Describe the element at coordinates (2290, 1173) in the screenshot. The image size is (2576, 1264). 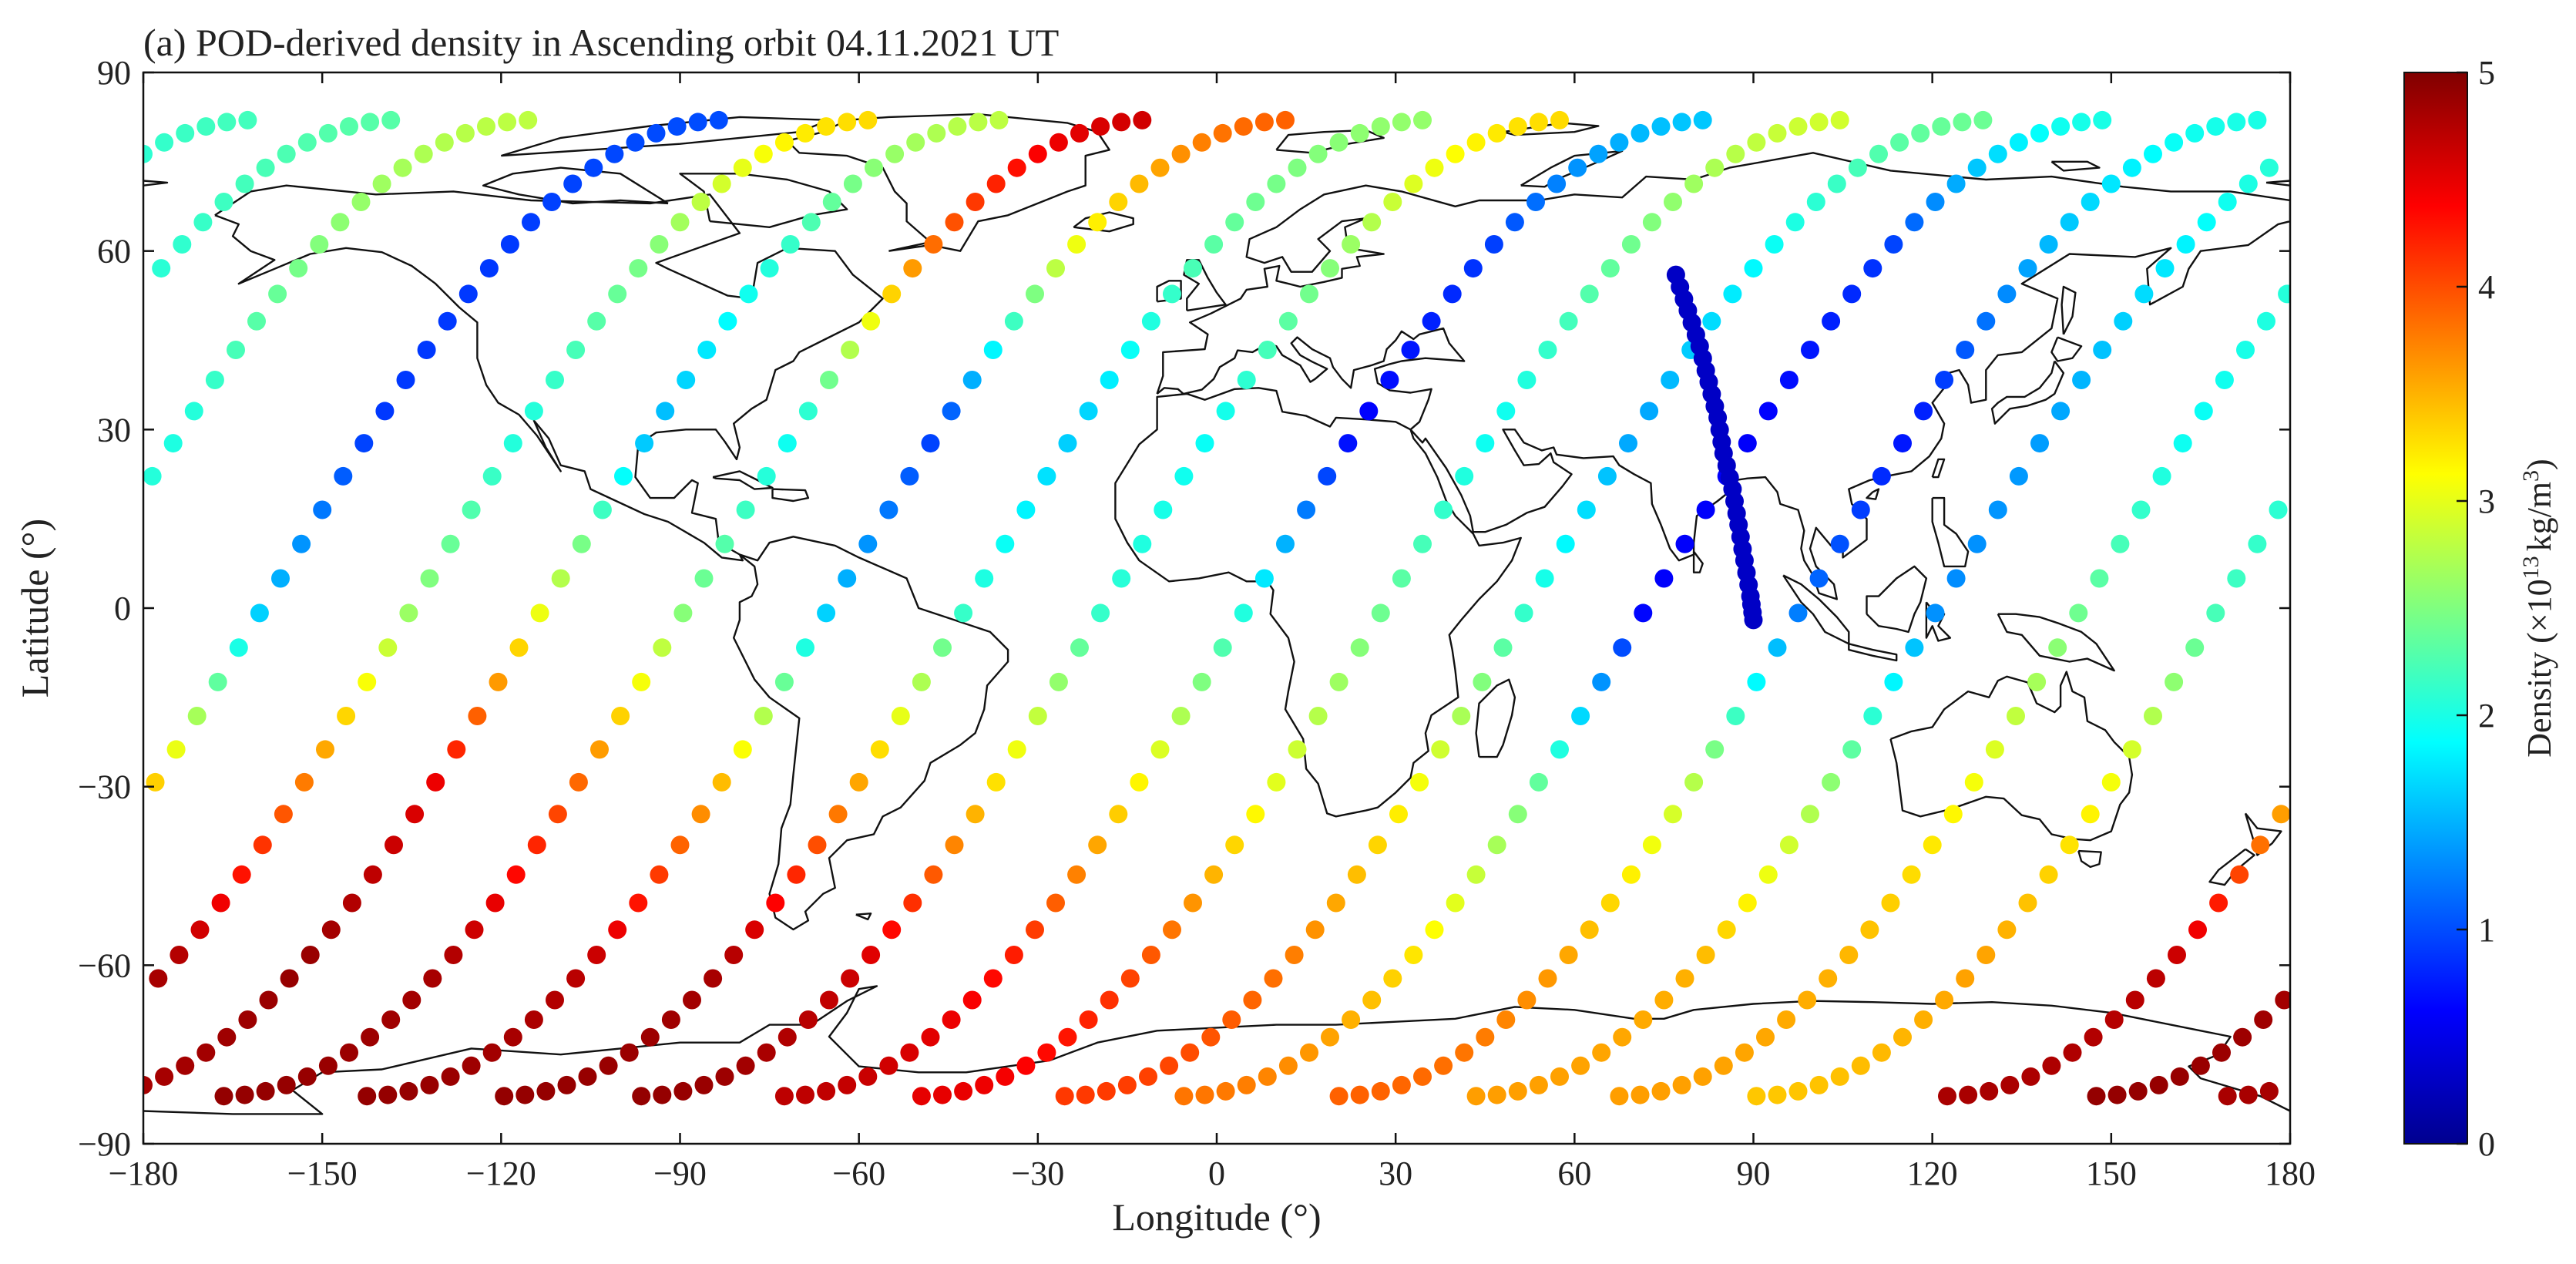
I see `x-tick-label: 180` at that location.